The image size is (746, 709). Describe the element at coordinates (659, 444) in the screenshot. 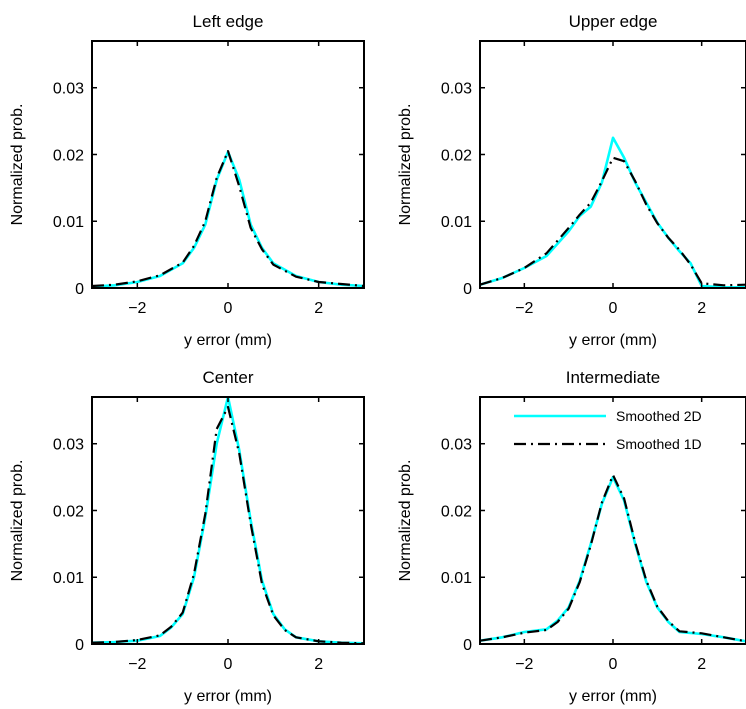

I see `legend-label: Smoothed 1D` at that location.